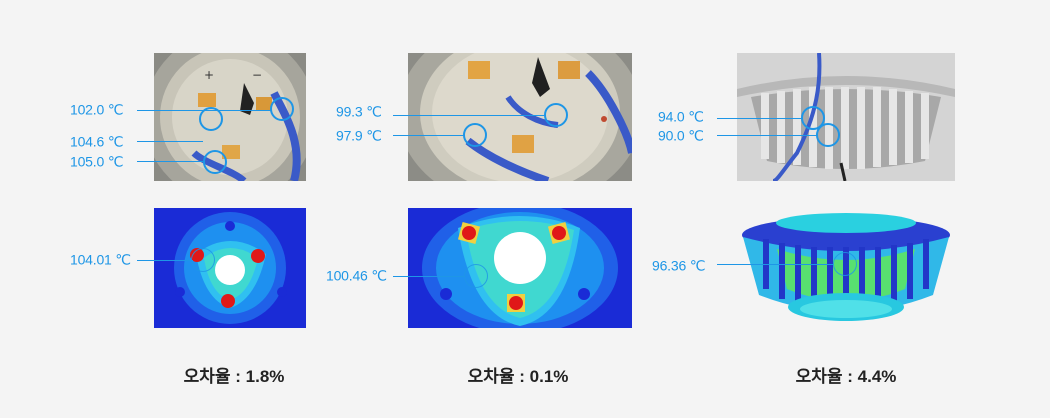  Describe the element at coordinates (846, 376) in the screenshot. I see `error-rate-text: 오차율 : 4.4%` at that location.